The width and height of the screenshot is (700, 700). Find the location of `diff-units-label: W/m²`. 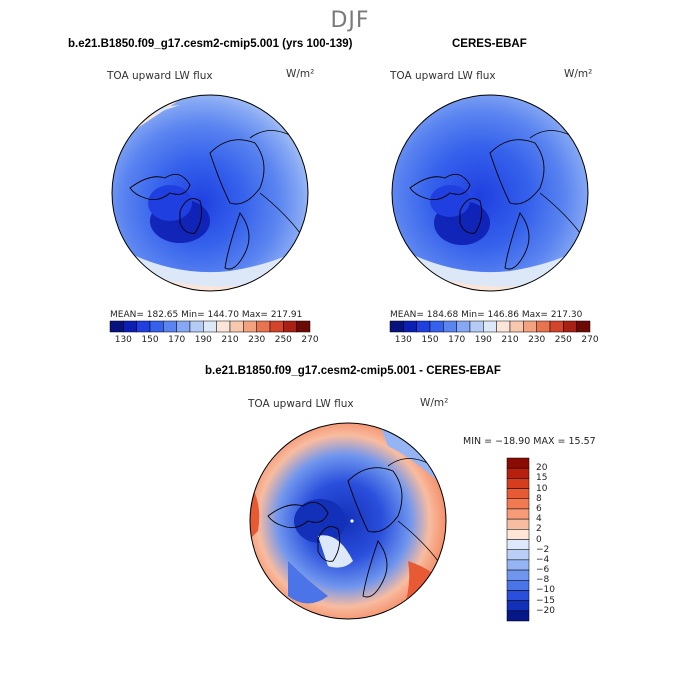

diff-units-label: W/m² is located at coordinates (434, 403).